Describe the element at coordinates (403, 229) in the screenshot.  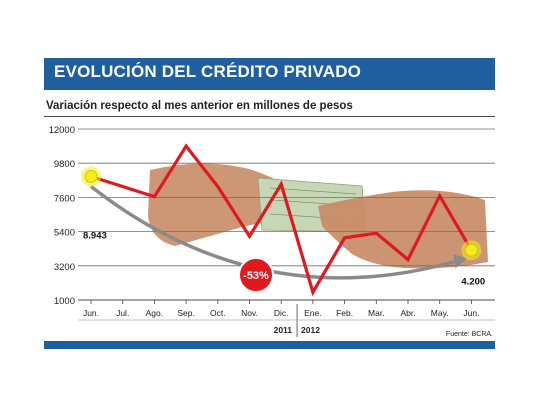
I see `right-hand-shape` at that location.